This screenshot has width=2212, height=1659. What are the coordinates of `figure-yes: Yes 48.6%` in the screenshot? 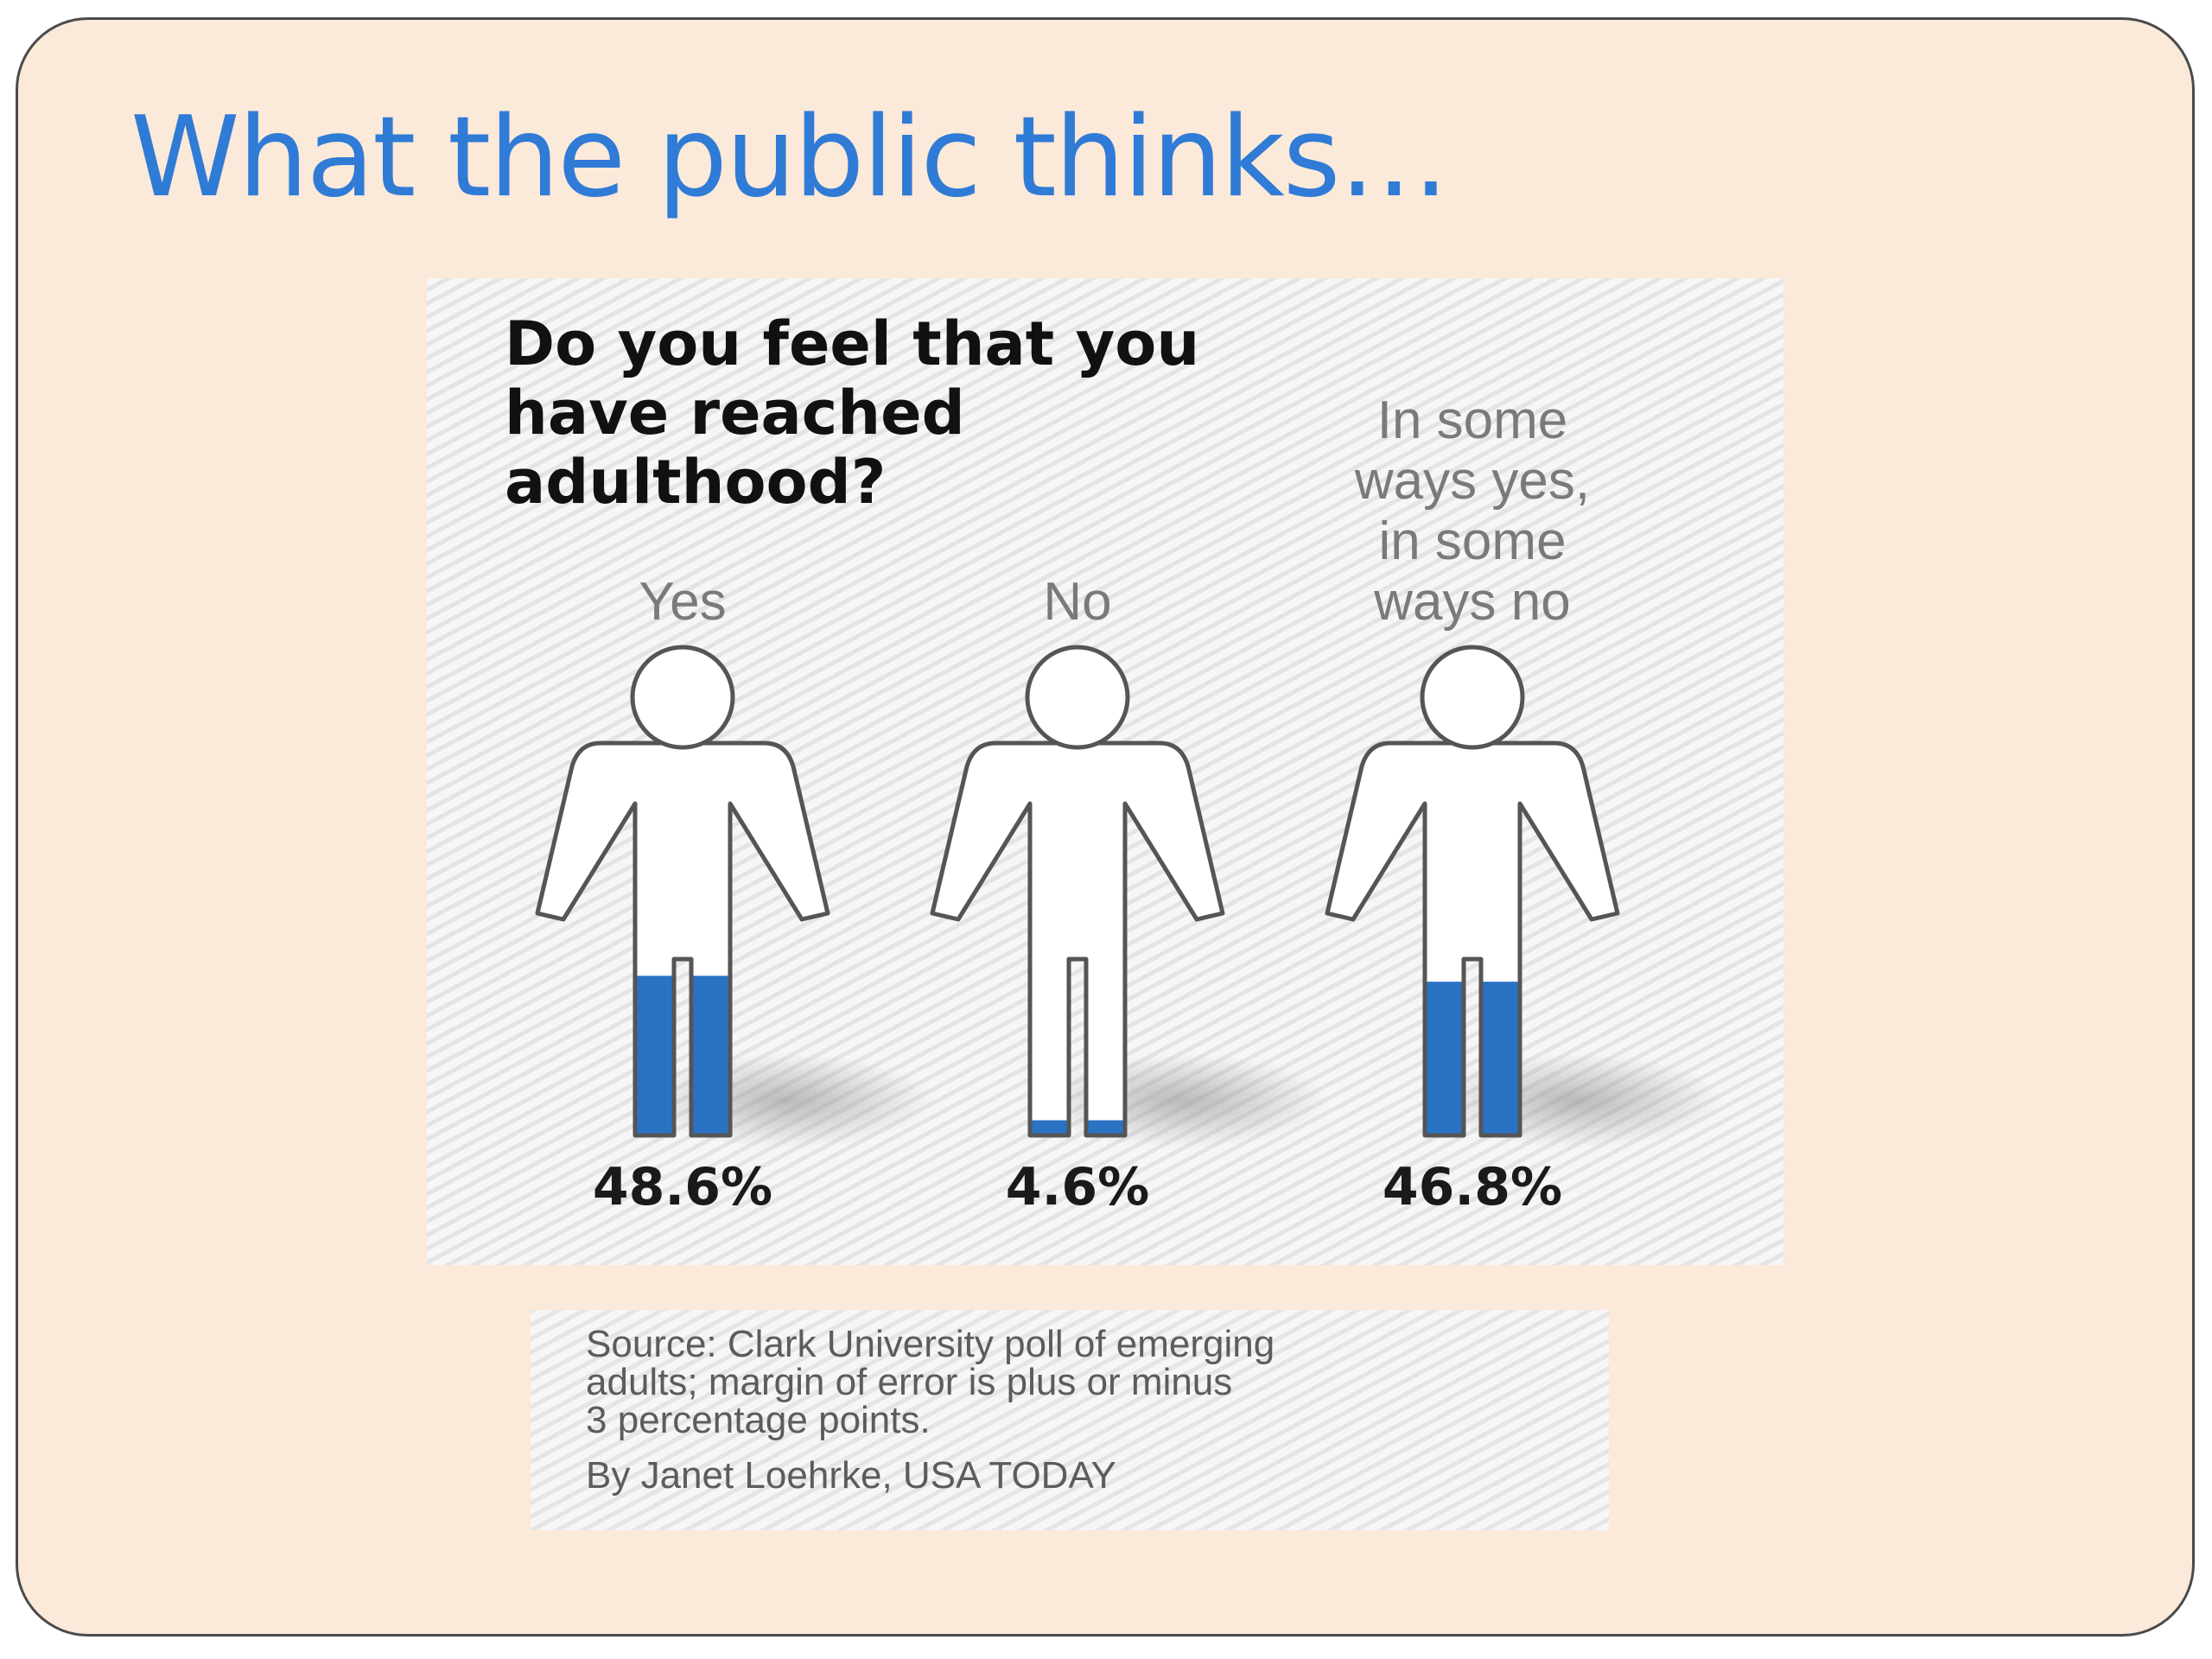 It's located at (734, 894).